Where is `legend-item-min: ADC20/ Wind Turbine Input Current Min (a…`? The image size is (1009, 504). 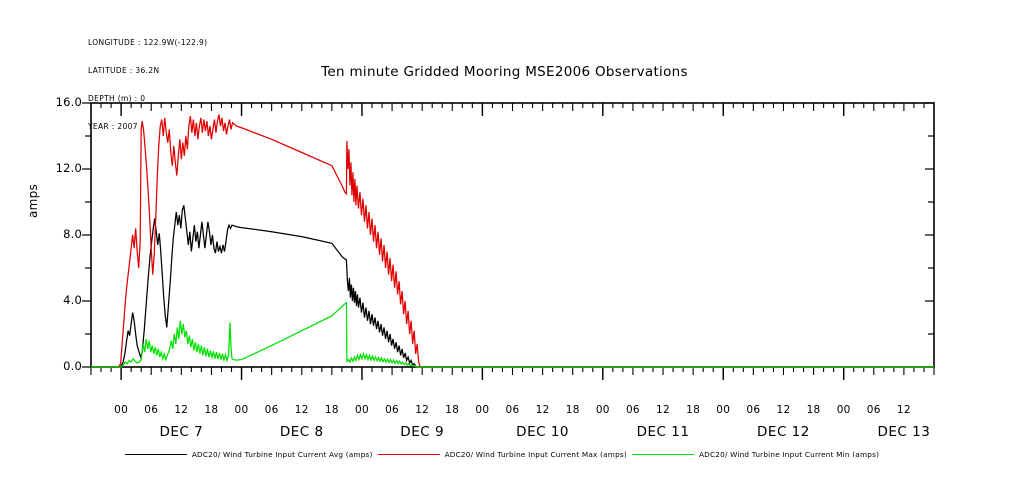 legend-item-min: ADC20/ Wind Turbine Input Current Min (a… is located at coordinates (757, 454).